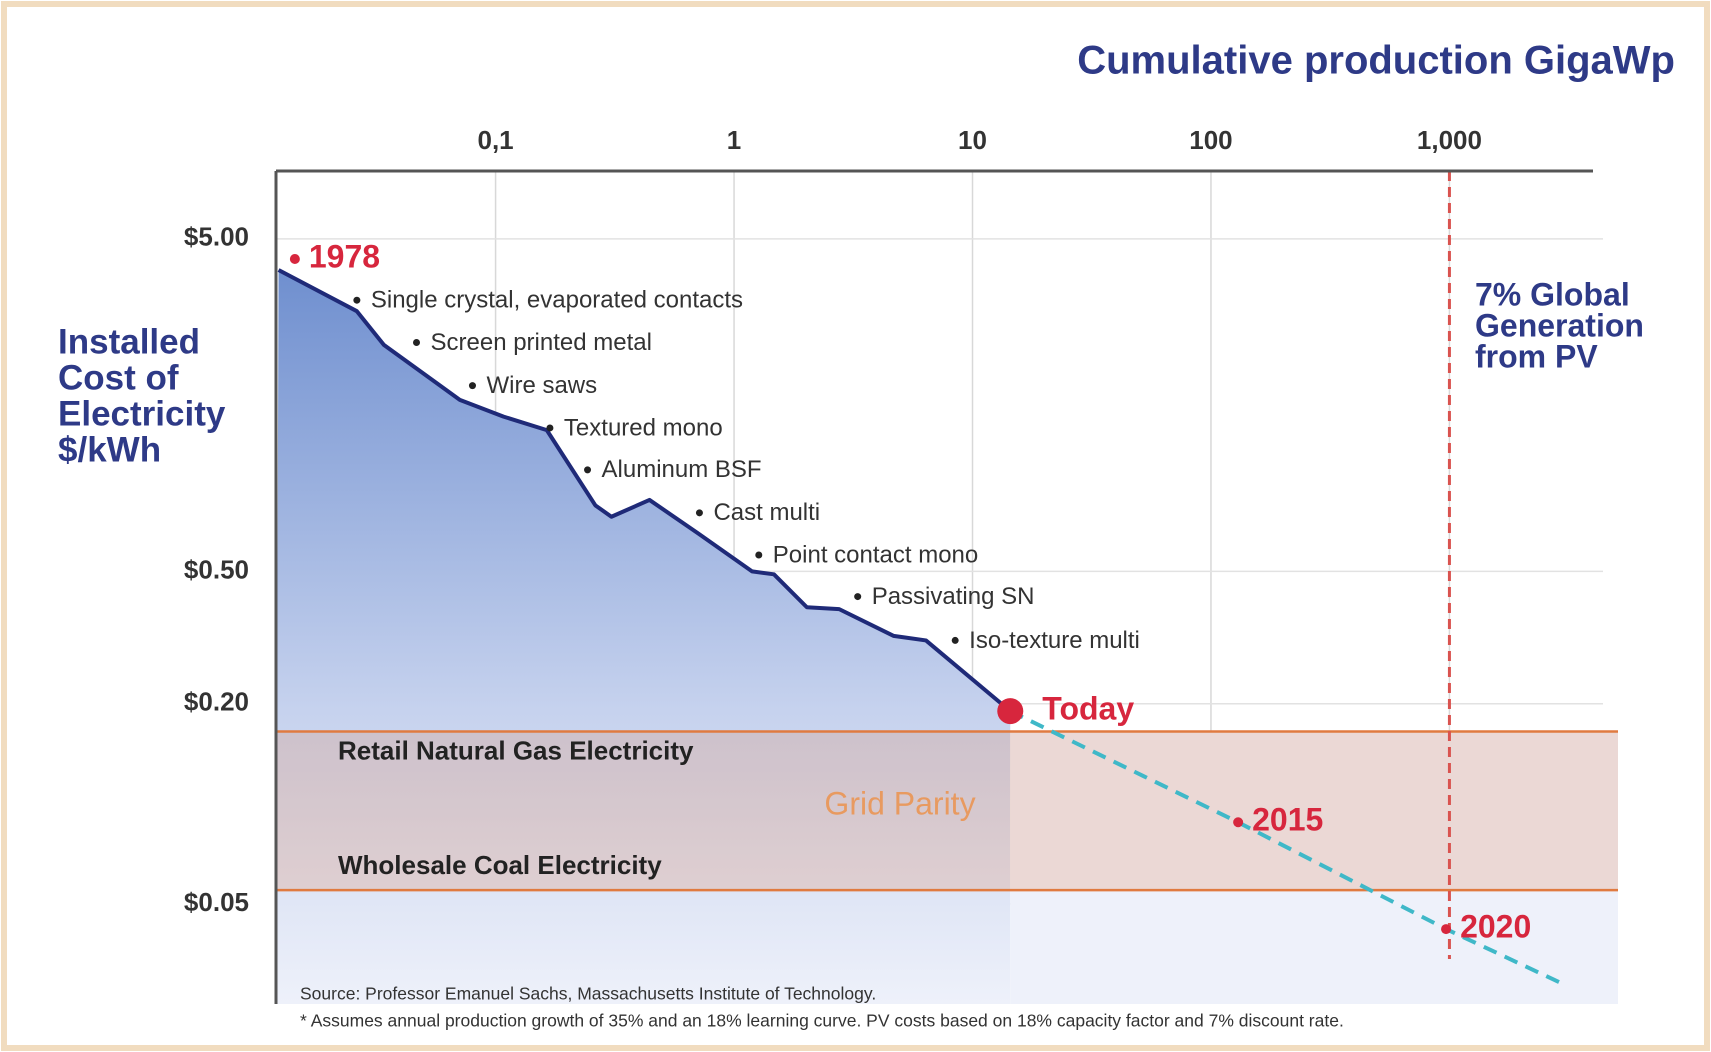 This screenshot has height=1052, width=1711. What do you see at coordinates (216, 702) in the screenshot?
I see `y-tick-label: $0.20` at bounding box center [216, 702].